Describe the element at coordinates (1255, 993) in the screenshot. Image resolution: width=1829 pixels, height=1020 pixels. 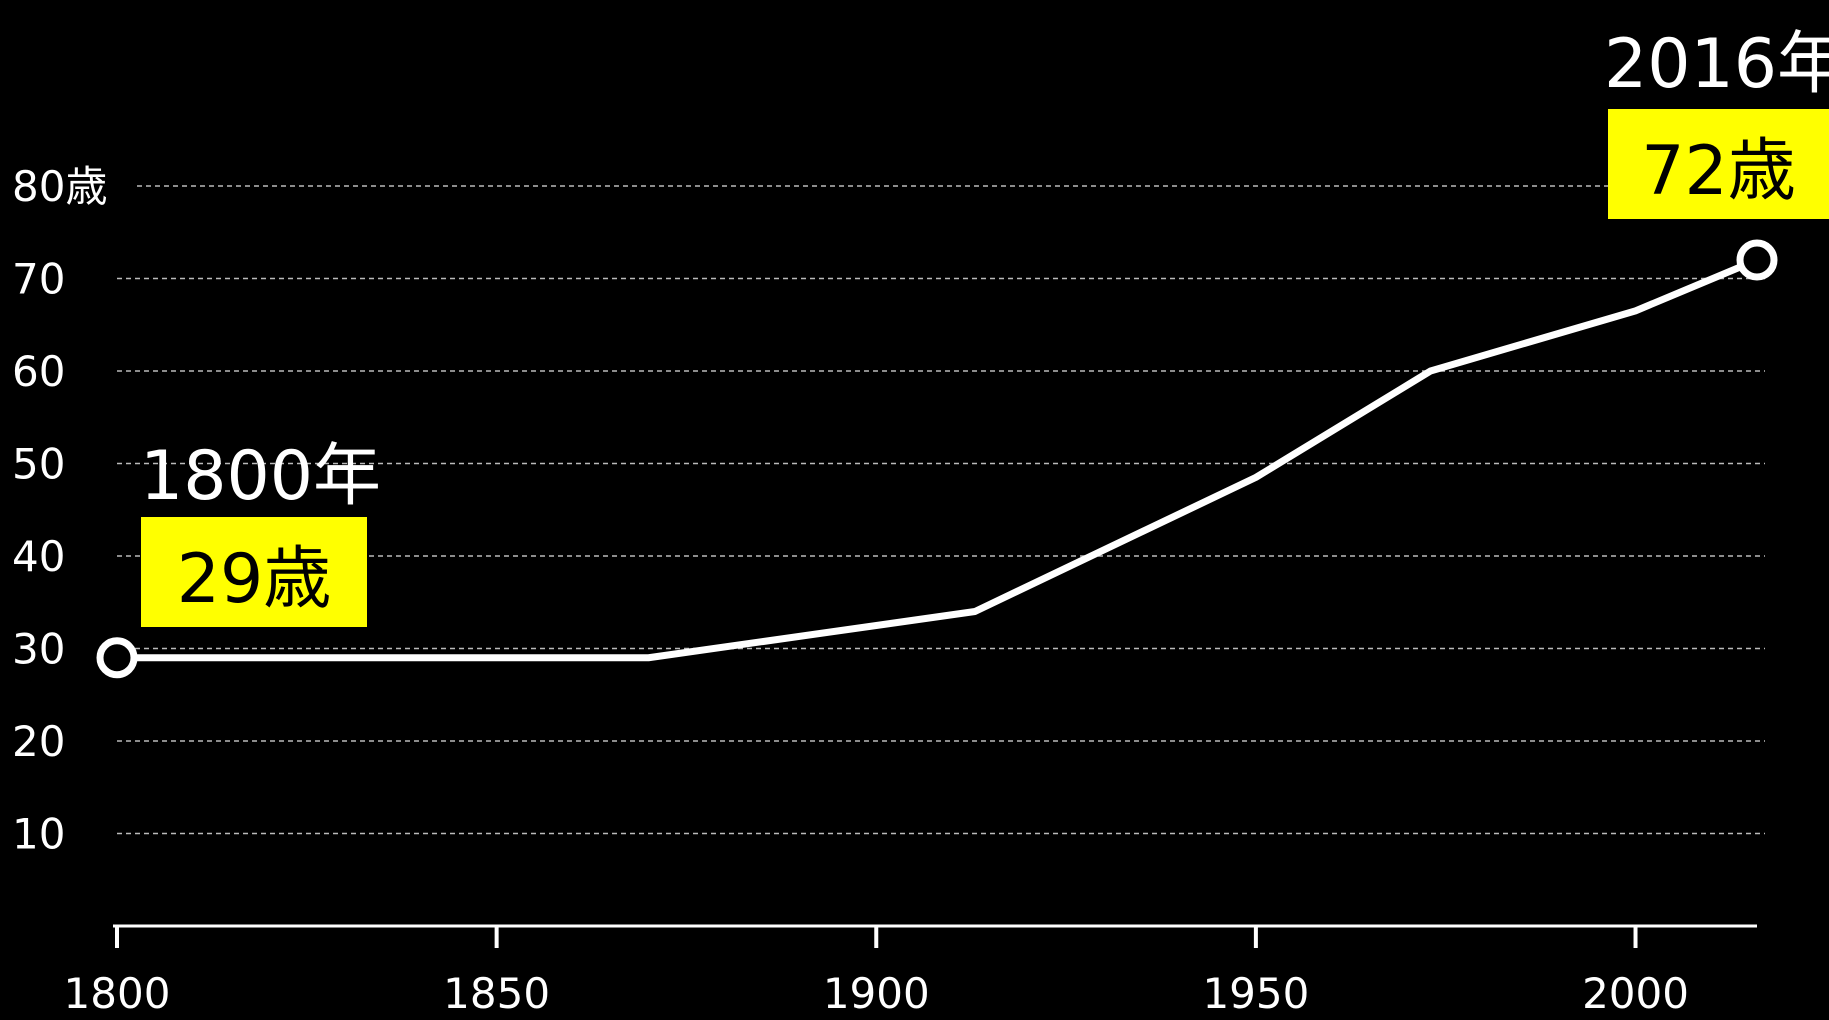
I see `x-tick-label-1950: 1950` at that location.